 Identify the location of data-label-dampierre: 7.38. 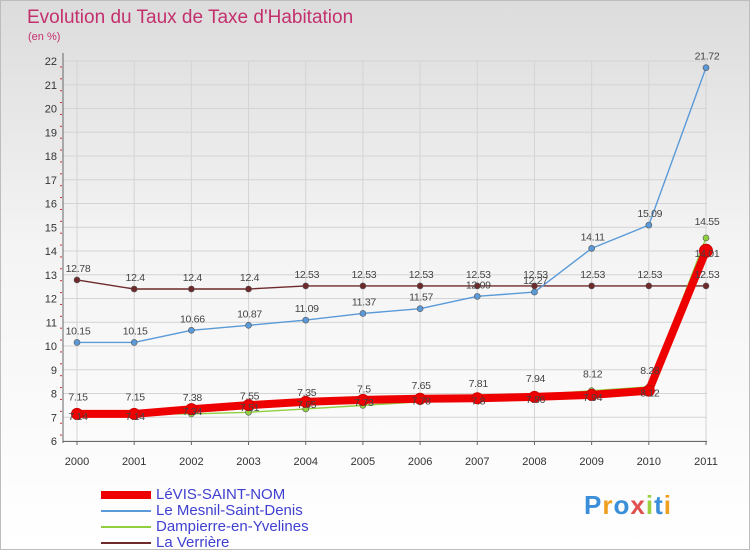
(193, 398).